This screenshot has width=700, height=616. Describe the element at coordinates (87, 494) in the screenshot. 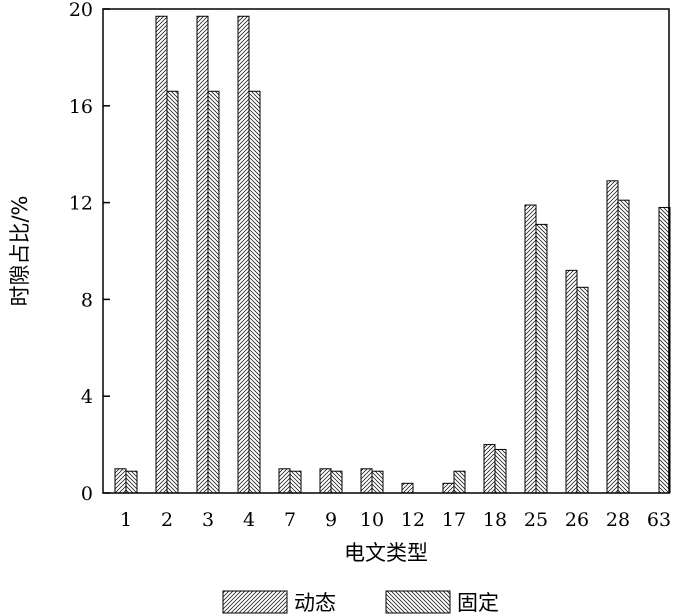

I see `y-tick-label: 0` at that location.